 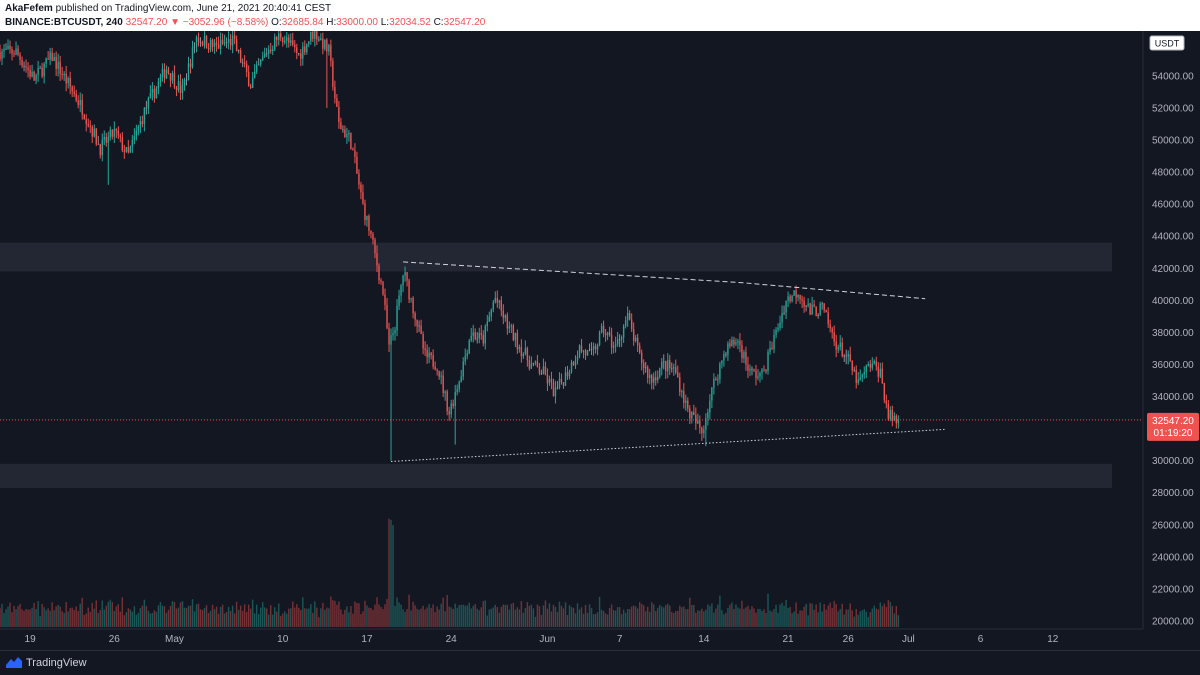 What do you see at coordinates (14, 662) in the screenshot?
I see `tradingview-logo-icon` at bounding box center [14, 662].